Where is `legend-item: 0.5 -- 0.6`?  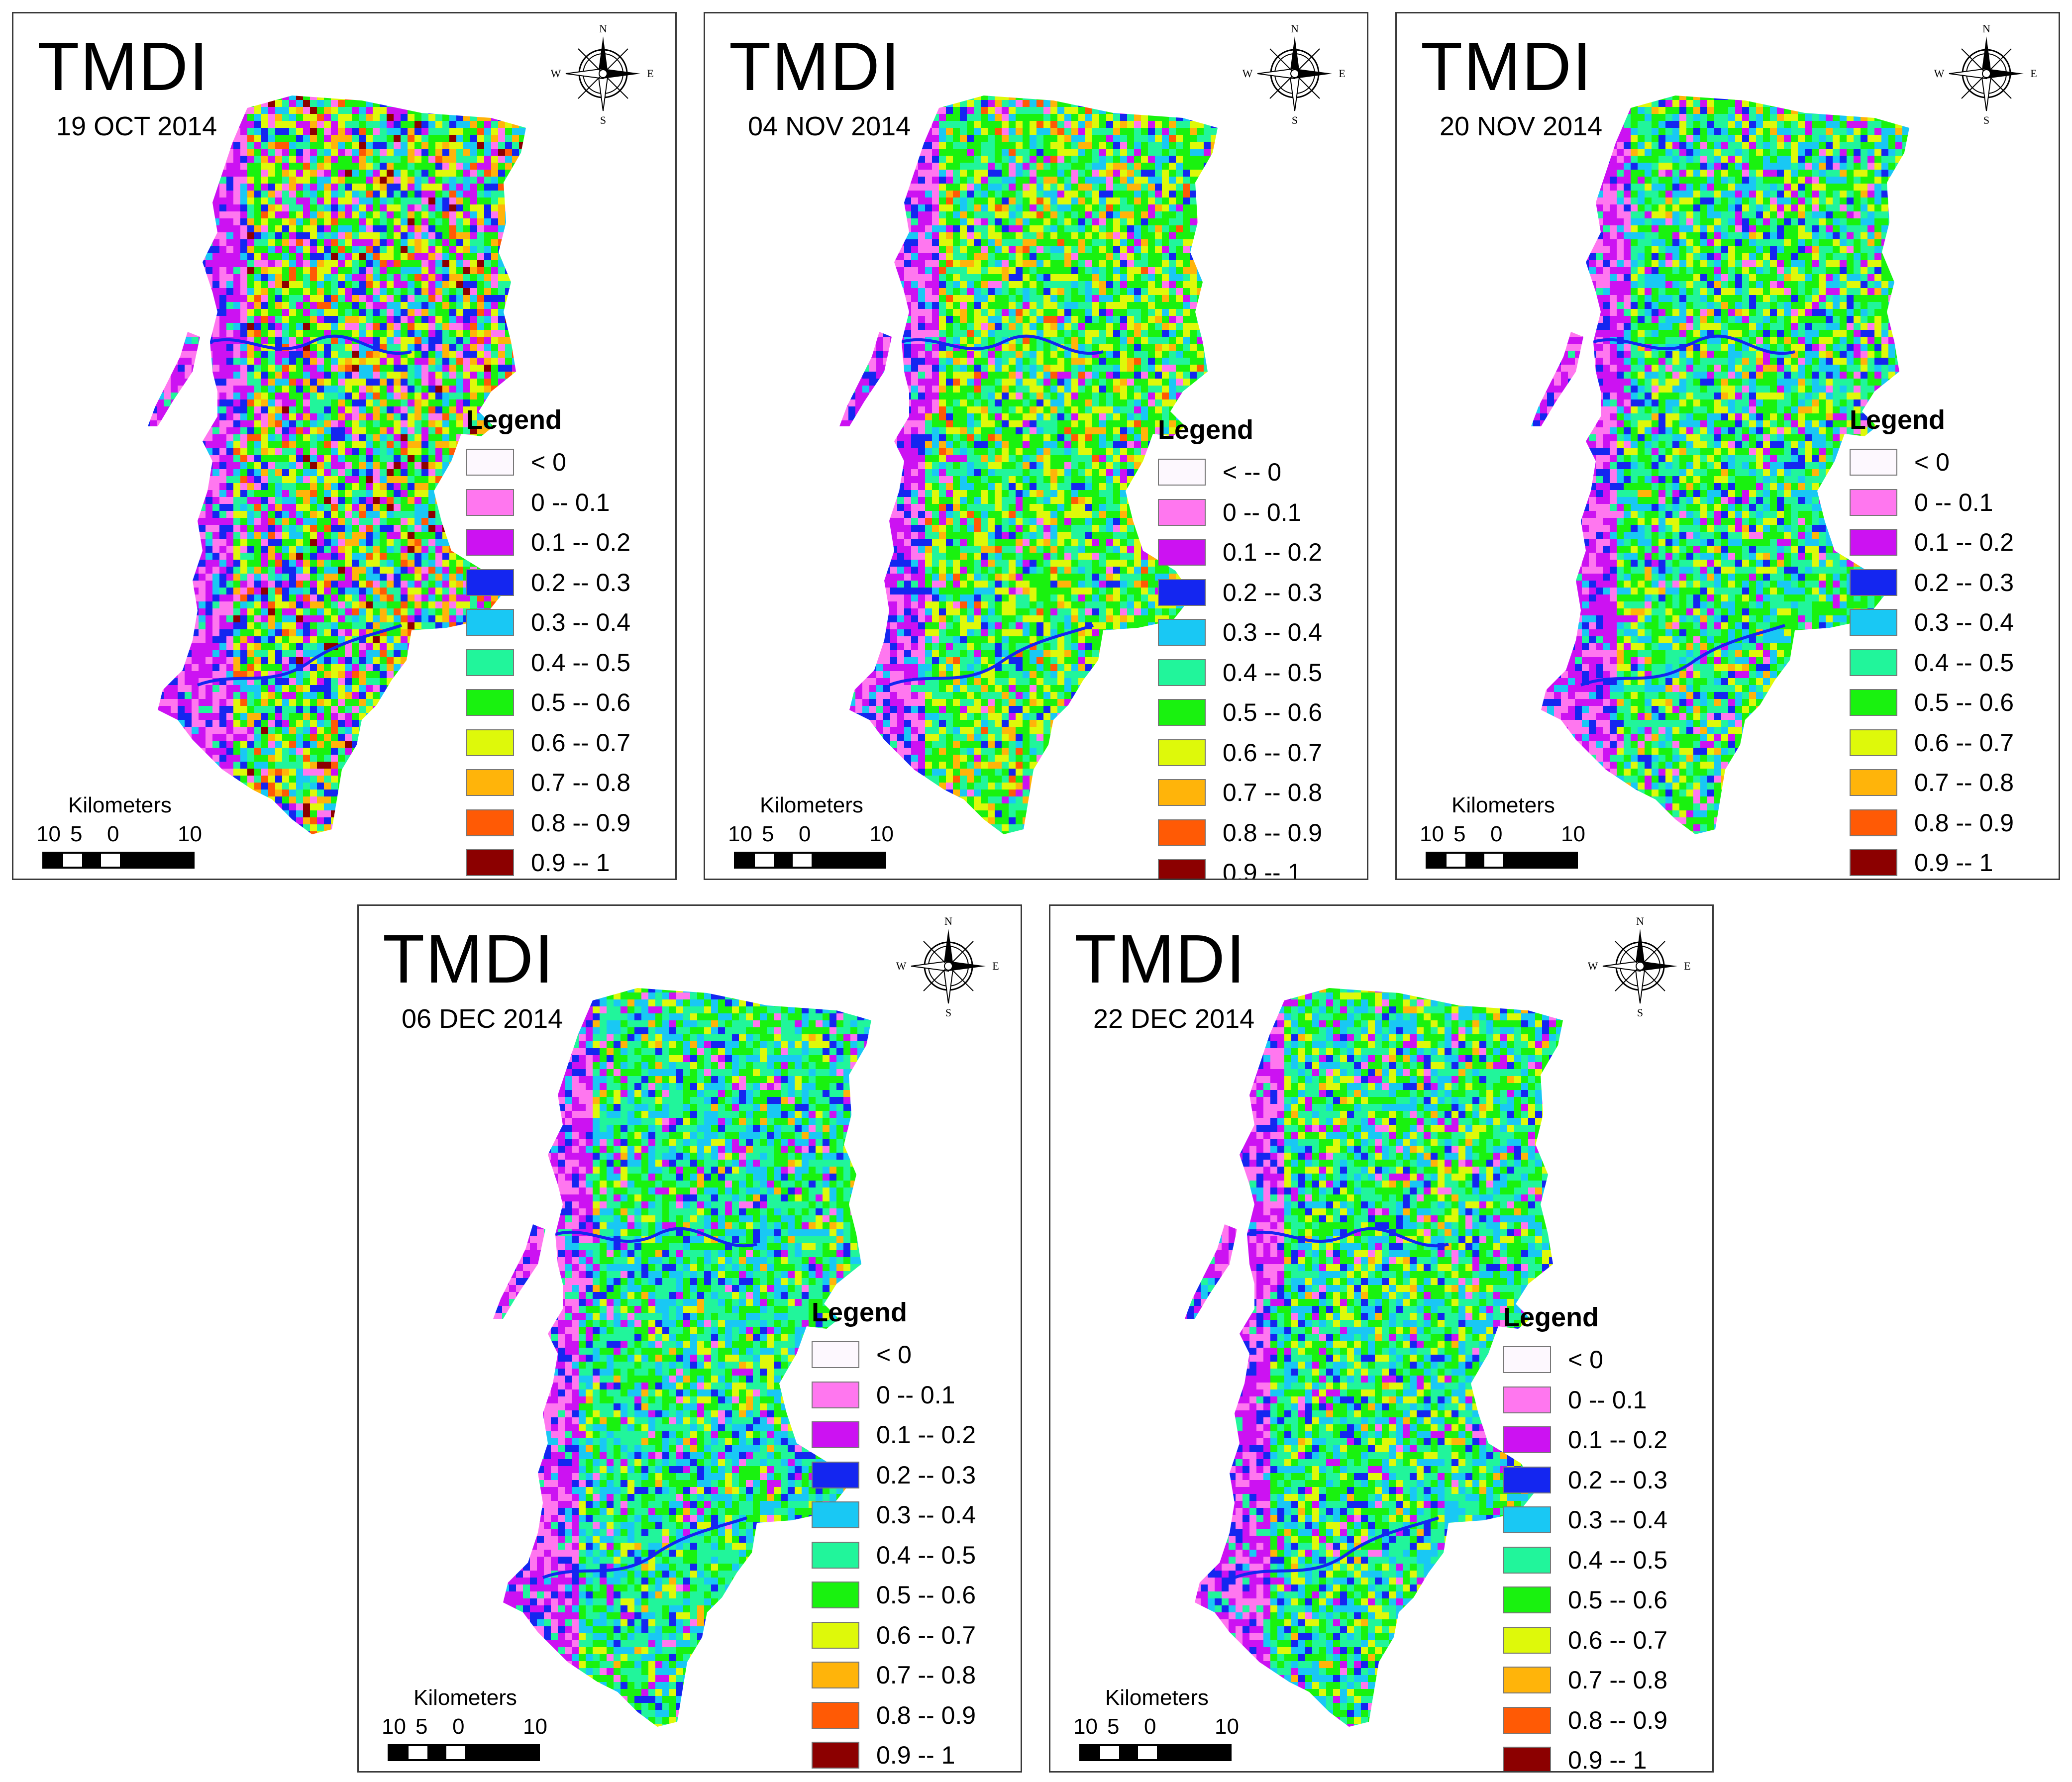
legend-item: 0.5 -- 0.6 is located at coordinates (1944, 703).